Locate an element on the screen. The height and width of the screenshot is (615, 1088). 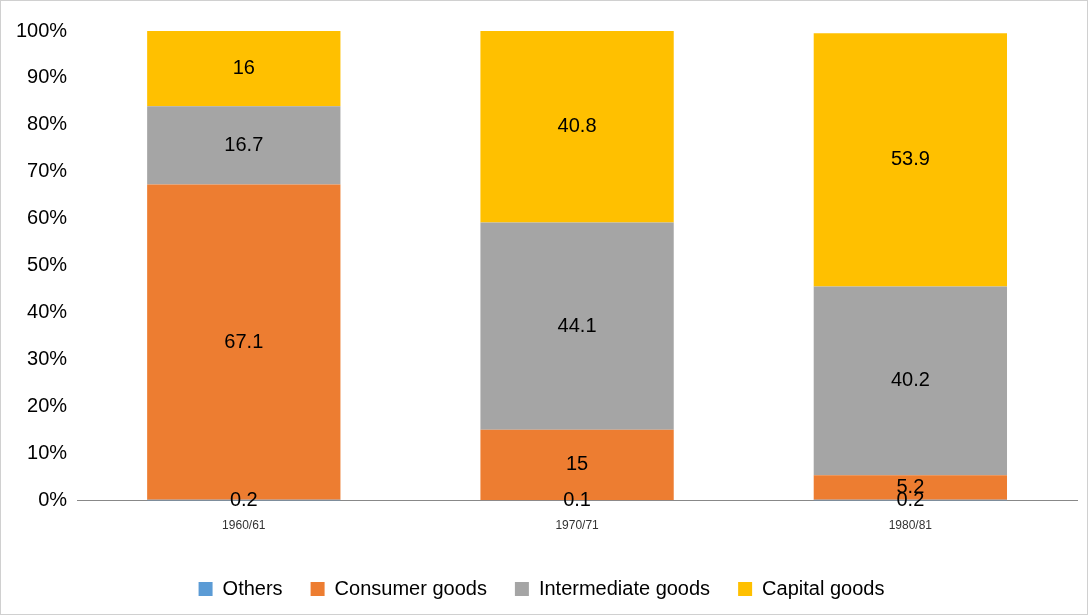
y-tick-label: 70% is located at coordinates (47, 170).